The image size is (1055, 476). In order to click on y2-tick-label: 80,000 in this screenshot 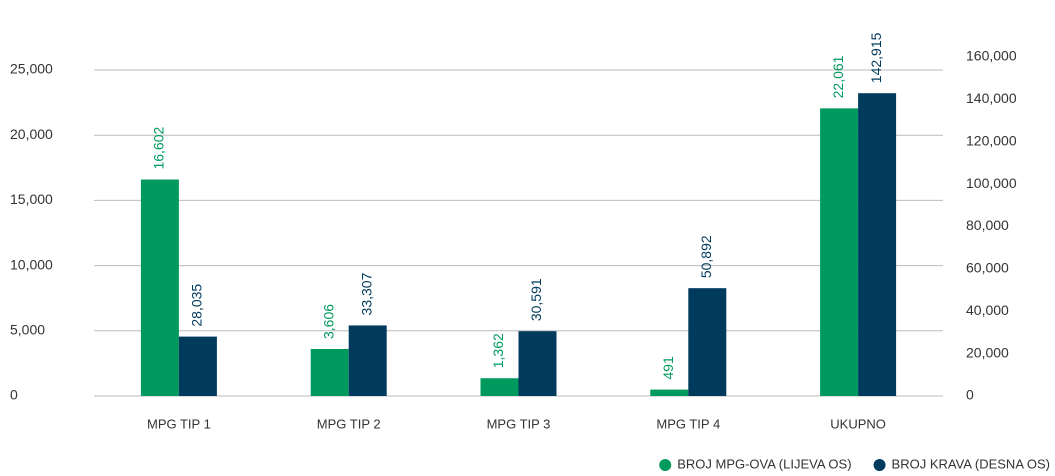, I will do `click(987, 225)`.